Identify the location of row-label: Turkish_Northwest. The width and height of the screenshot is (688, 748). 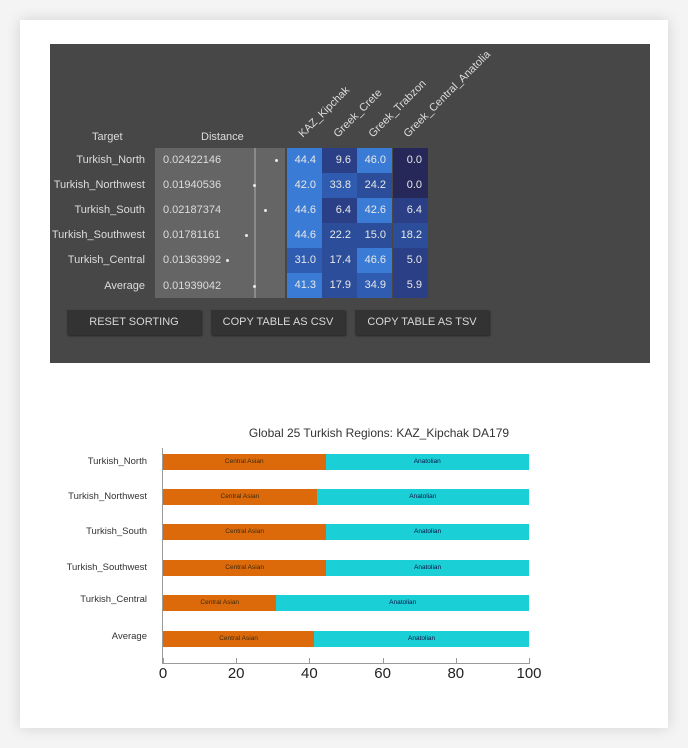
(99, 185).